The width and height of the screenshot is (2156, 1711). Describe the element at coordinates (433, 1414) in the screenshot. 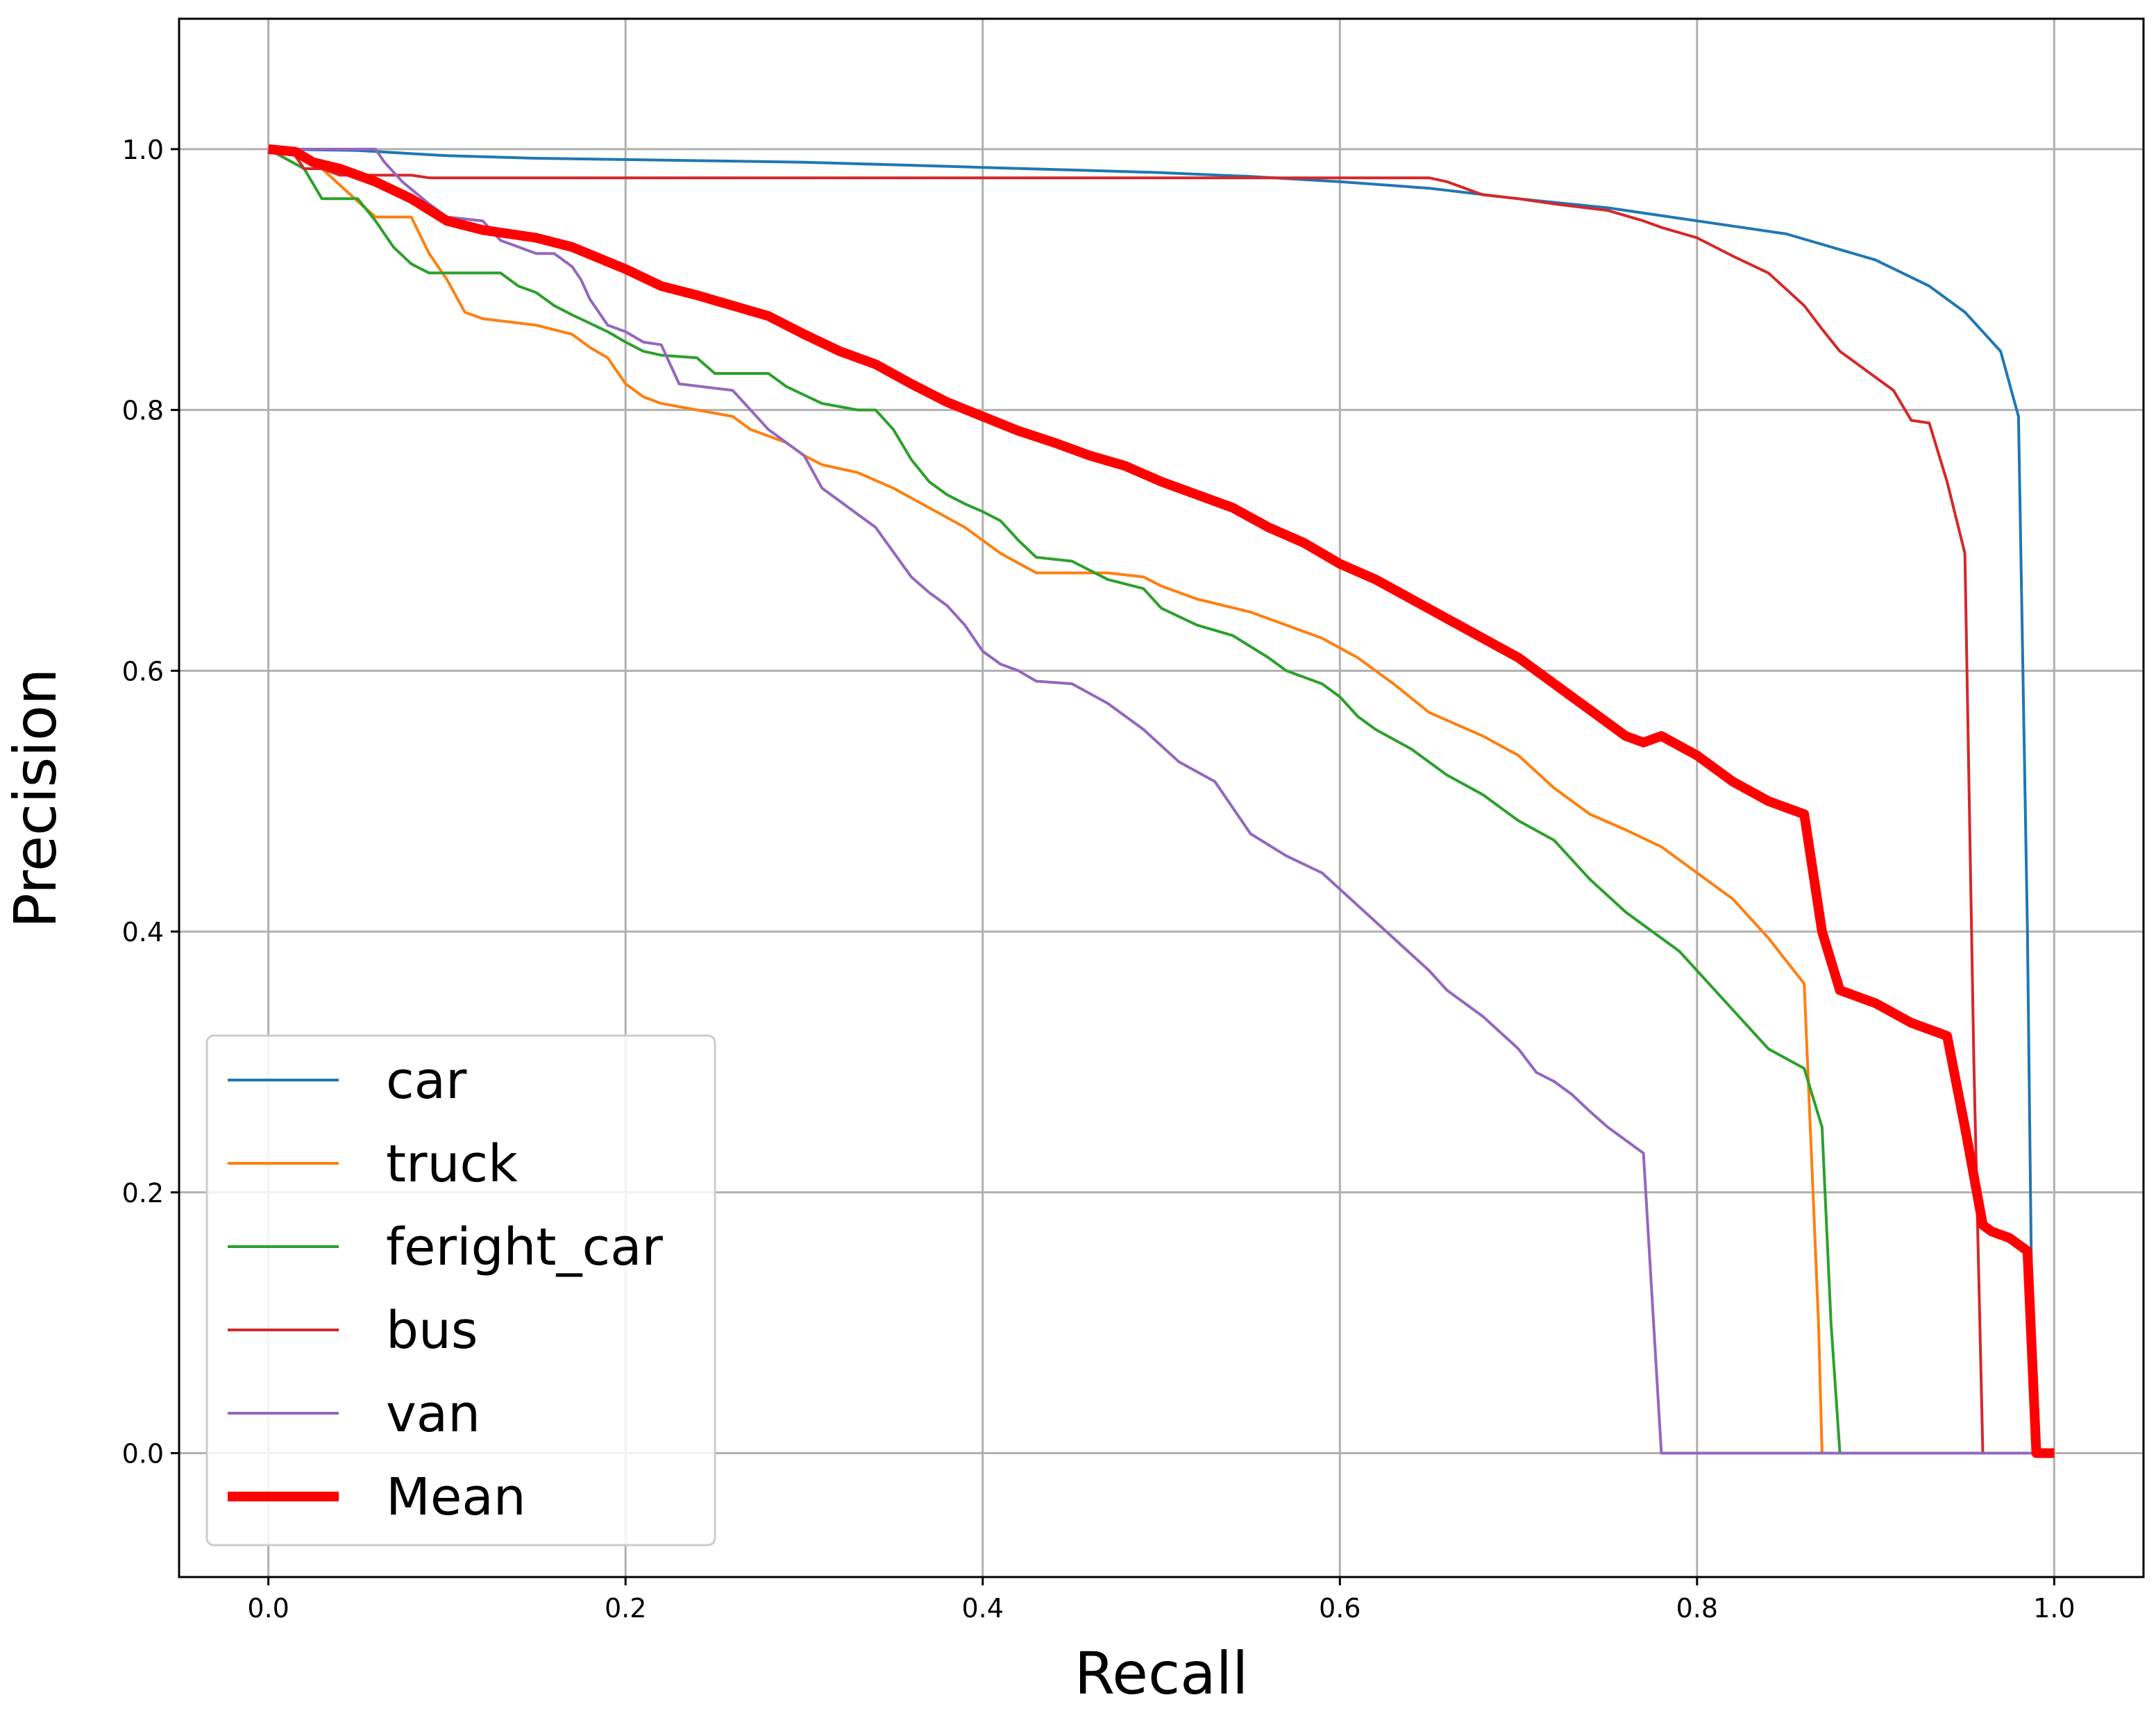

I see `legend-label-van: van` at that location.